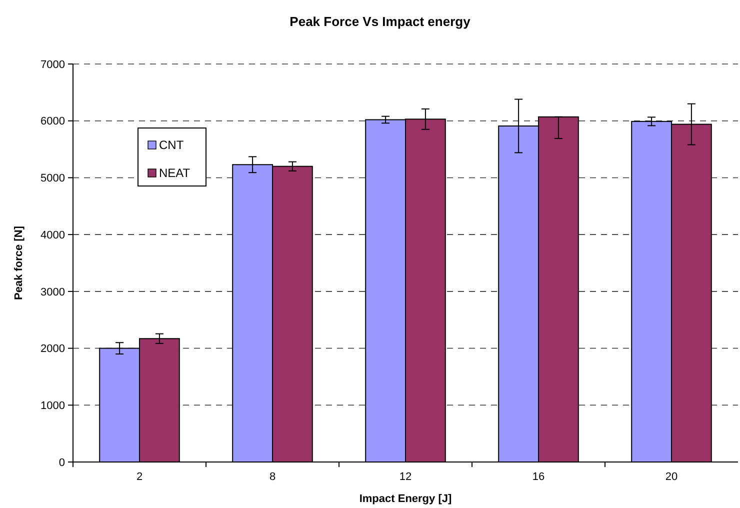 This screenshot has height=508, width=740. Describe the element at coordinates (139, 477) in the screenshot. I see `x-tick-label: 2` at that location.